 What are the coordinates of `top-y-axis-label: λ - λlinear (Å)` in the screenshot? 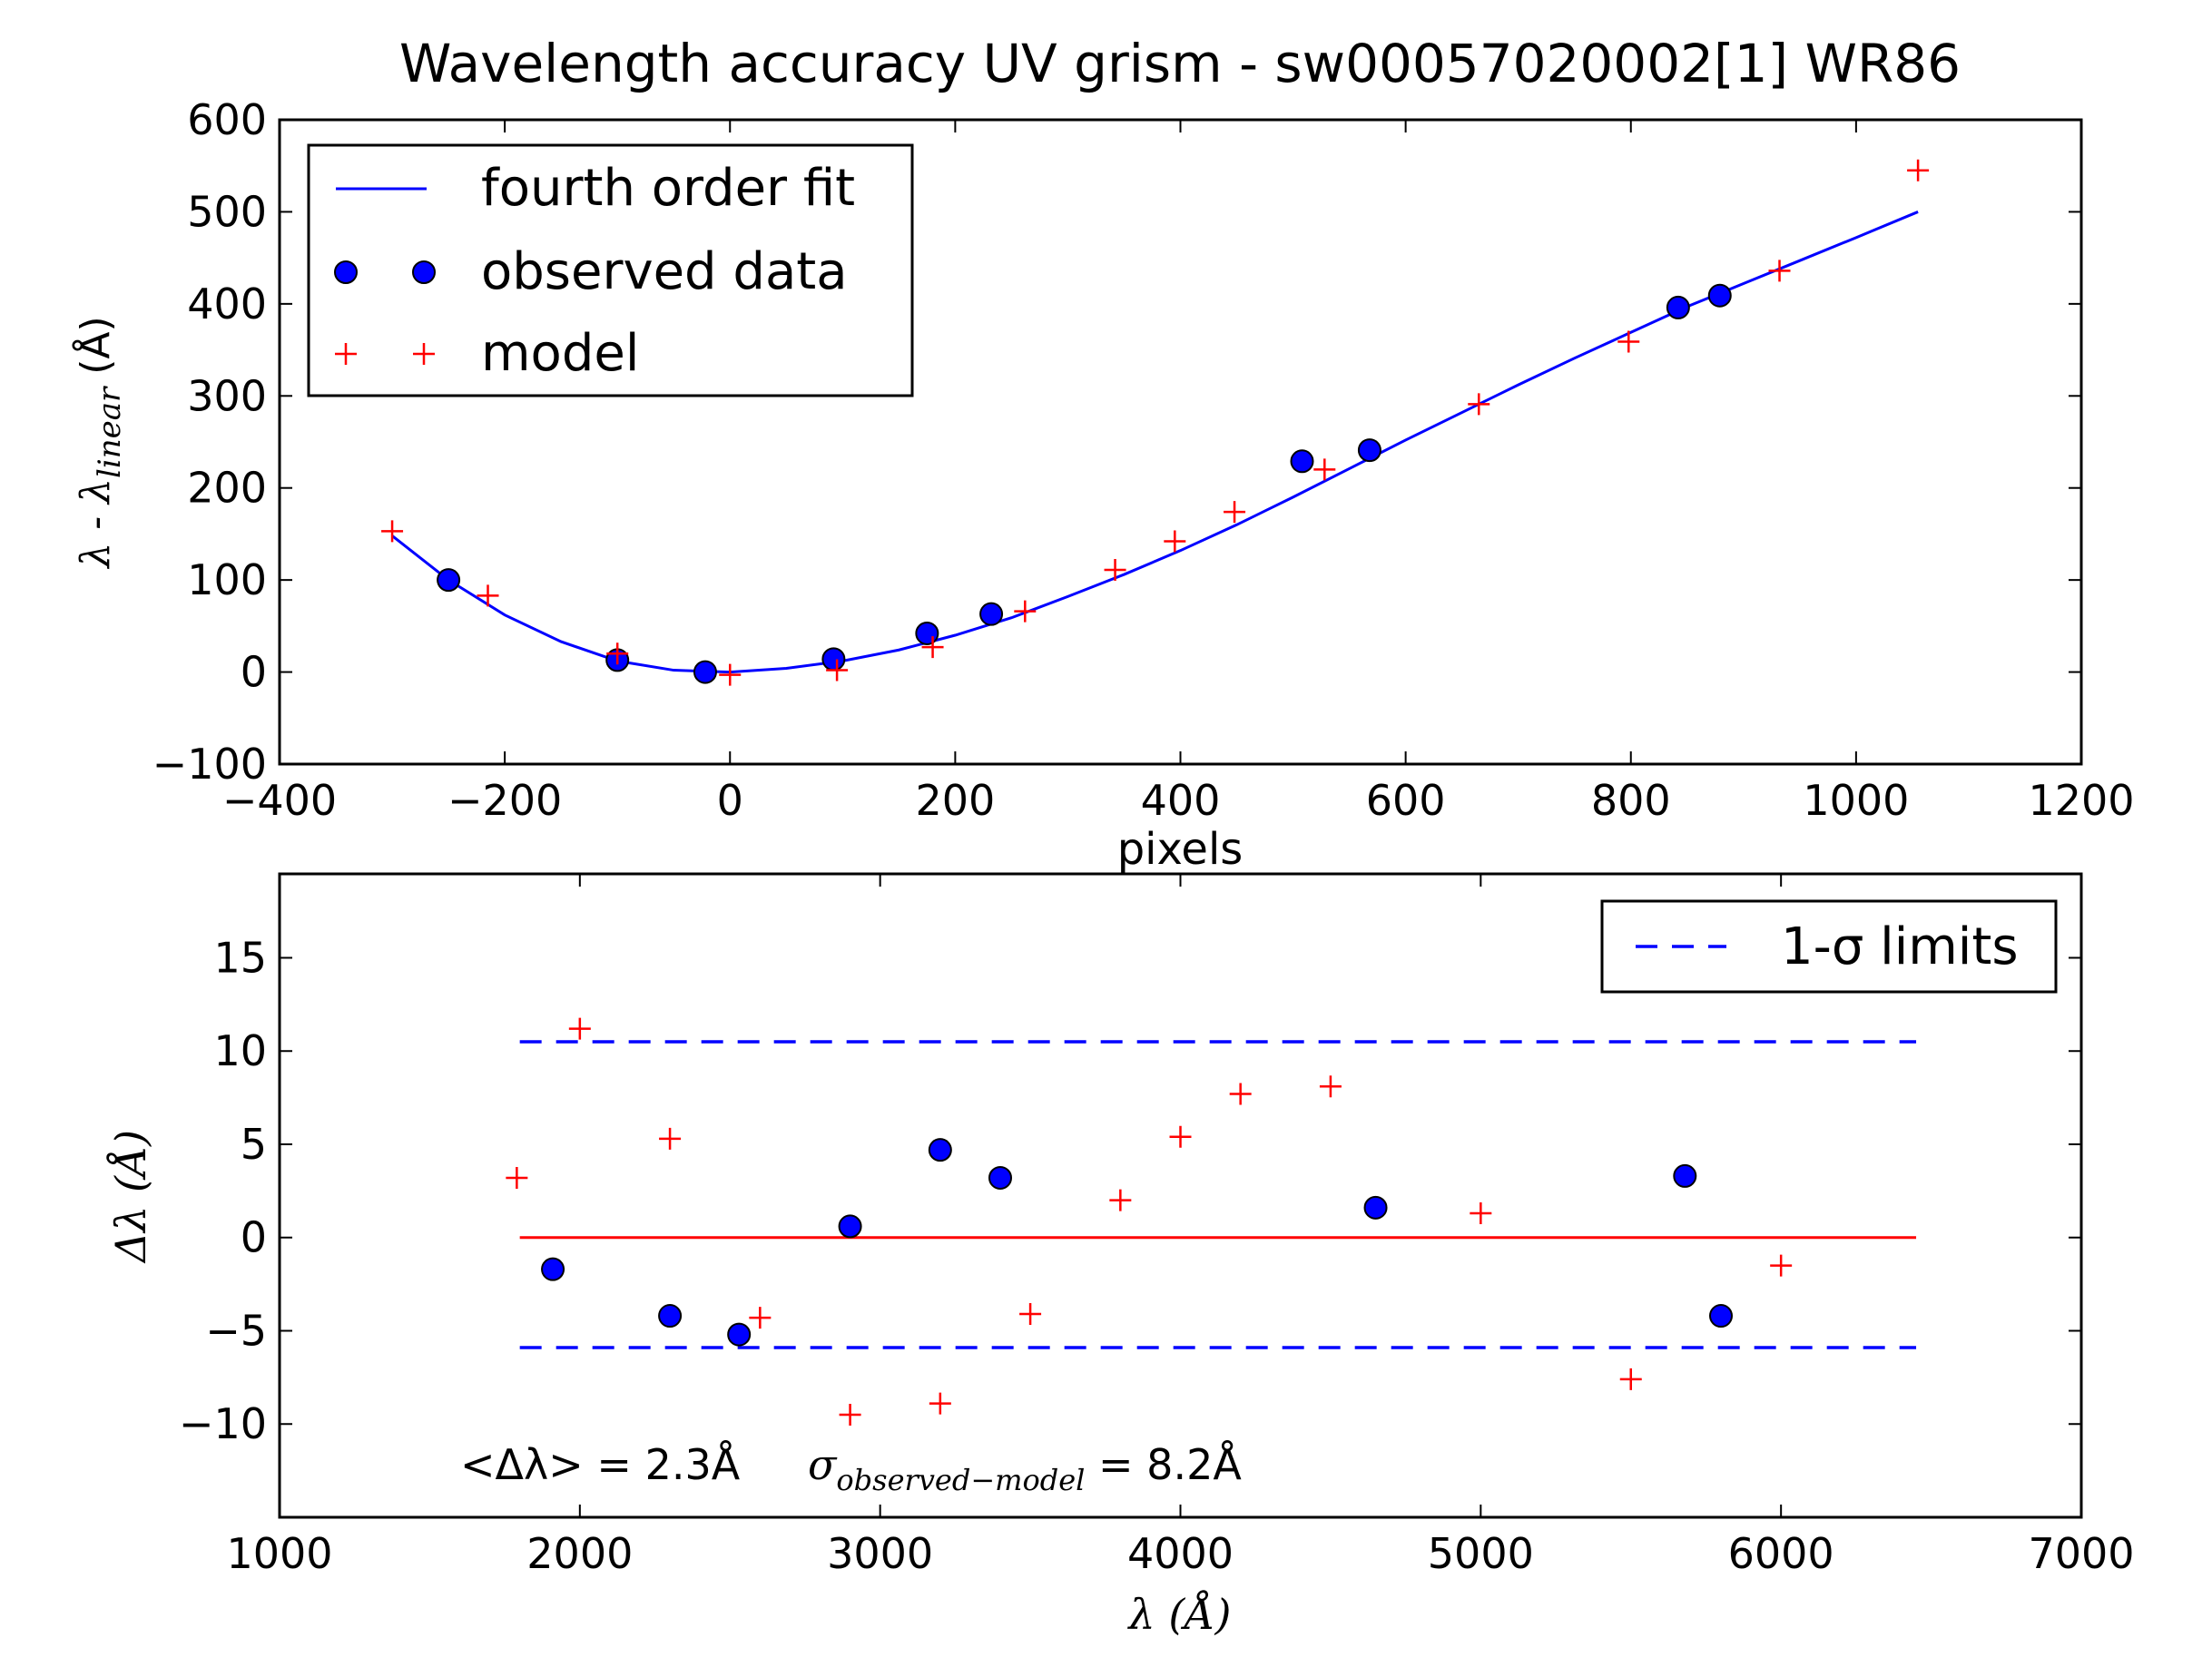 It's located at (99, 443).